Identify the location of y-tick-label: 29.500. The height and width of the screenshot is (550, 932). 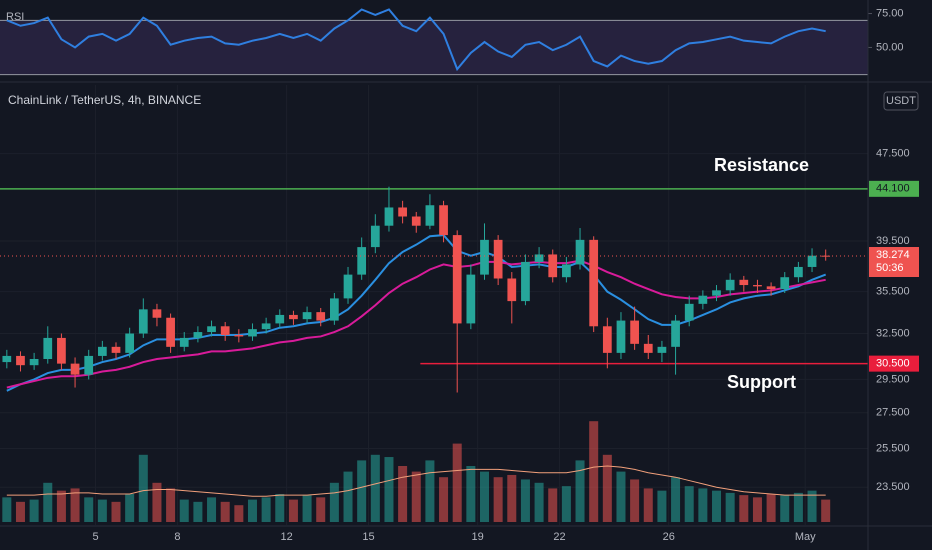
(893, 379).